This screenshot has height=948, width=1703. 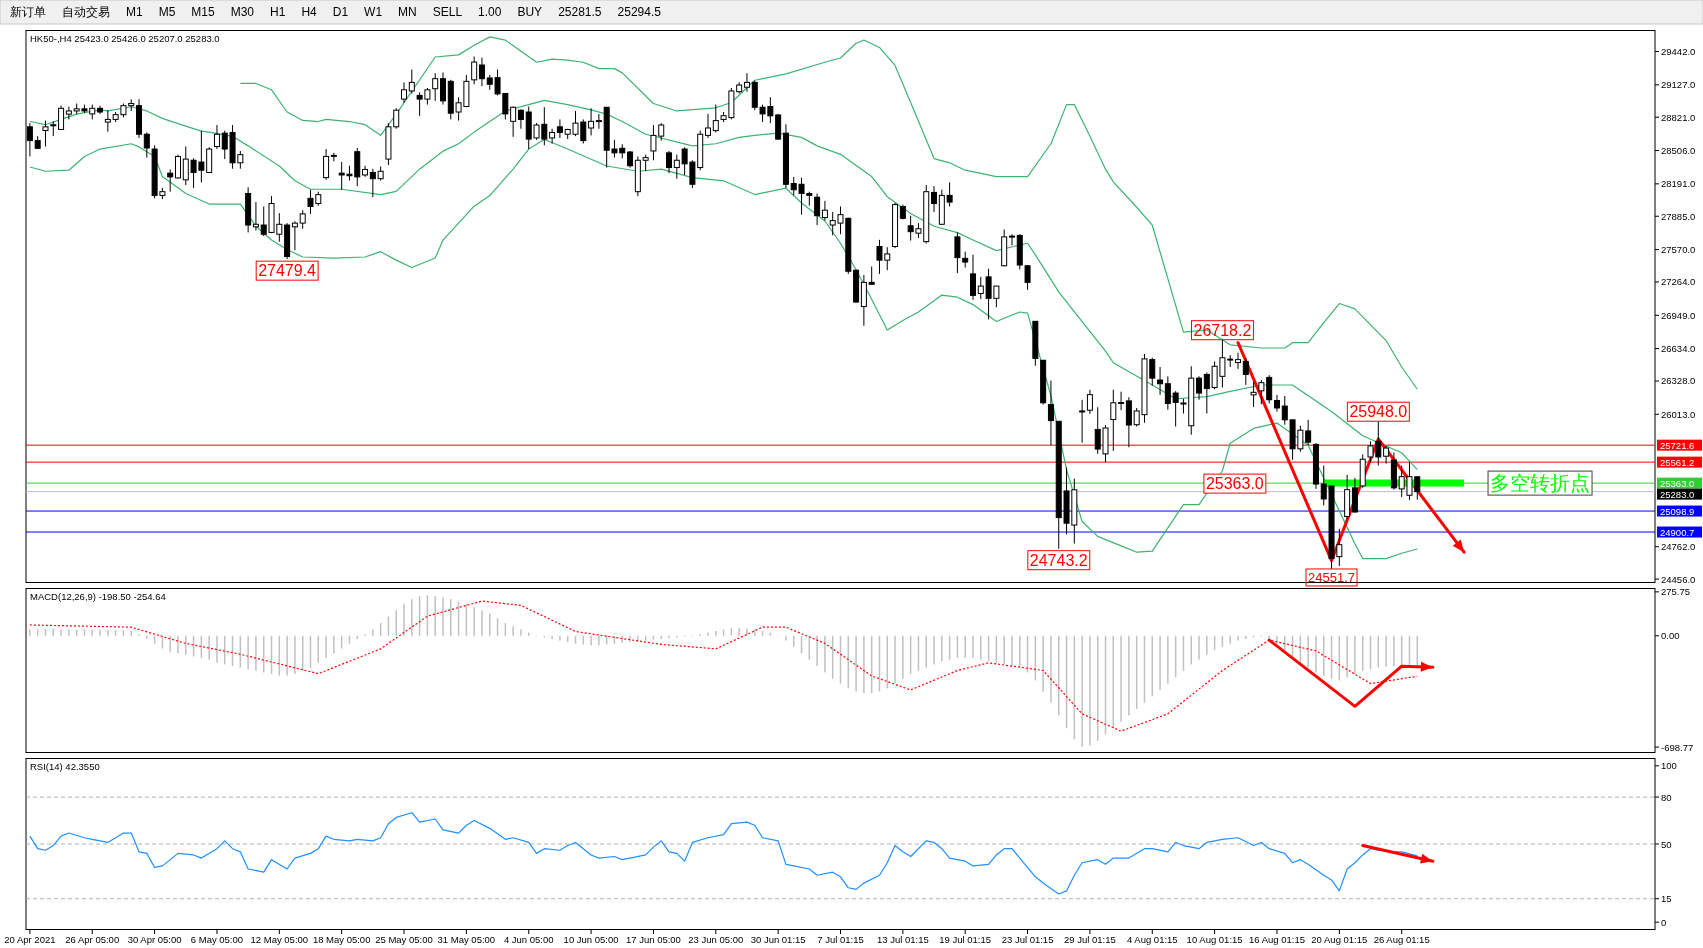 What do you see at coordinates (591, 939) in the screenshot?
I see `x-tick-label: 10 Jun 05:00` at bounding box center [591, 939].